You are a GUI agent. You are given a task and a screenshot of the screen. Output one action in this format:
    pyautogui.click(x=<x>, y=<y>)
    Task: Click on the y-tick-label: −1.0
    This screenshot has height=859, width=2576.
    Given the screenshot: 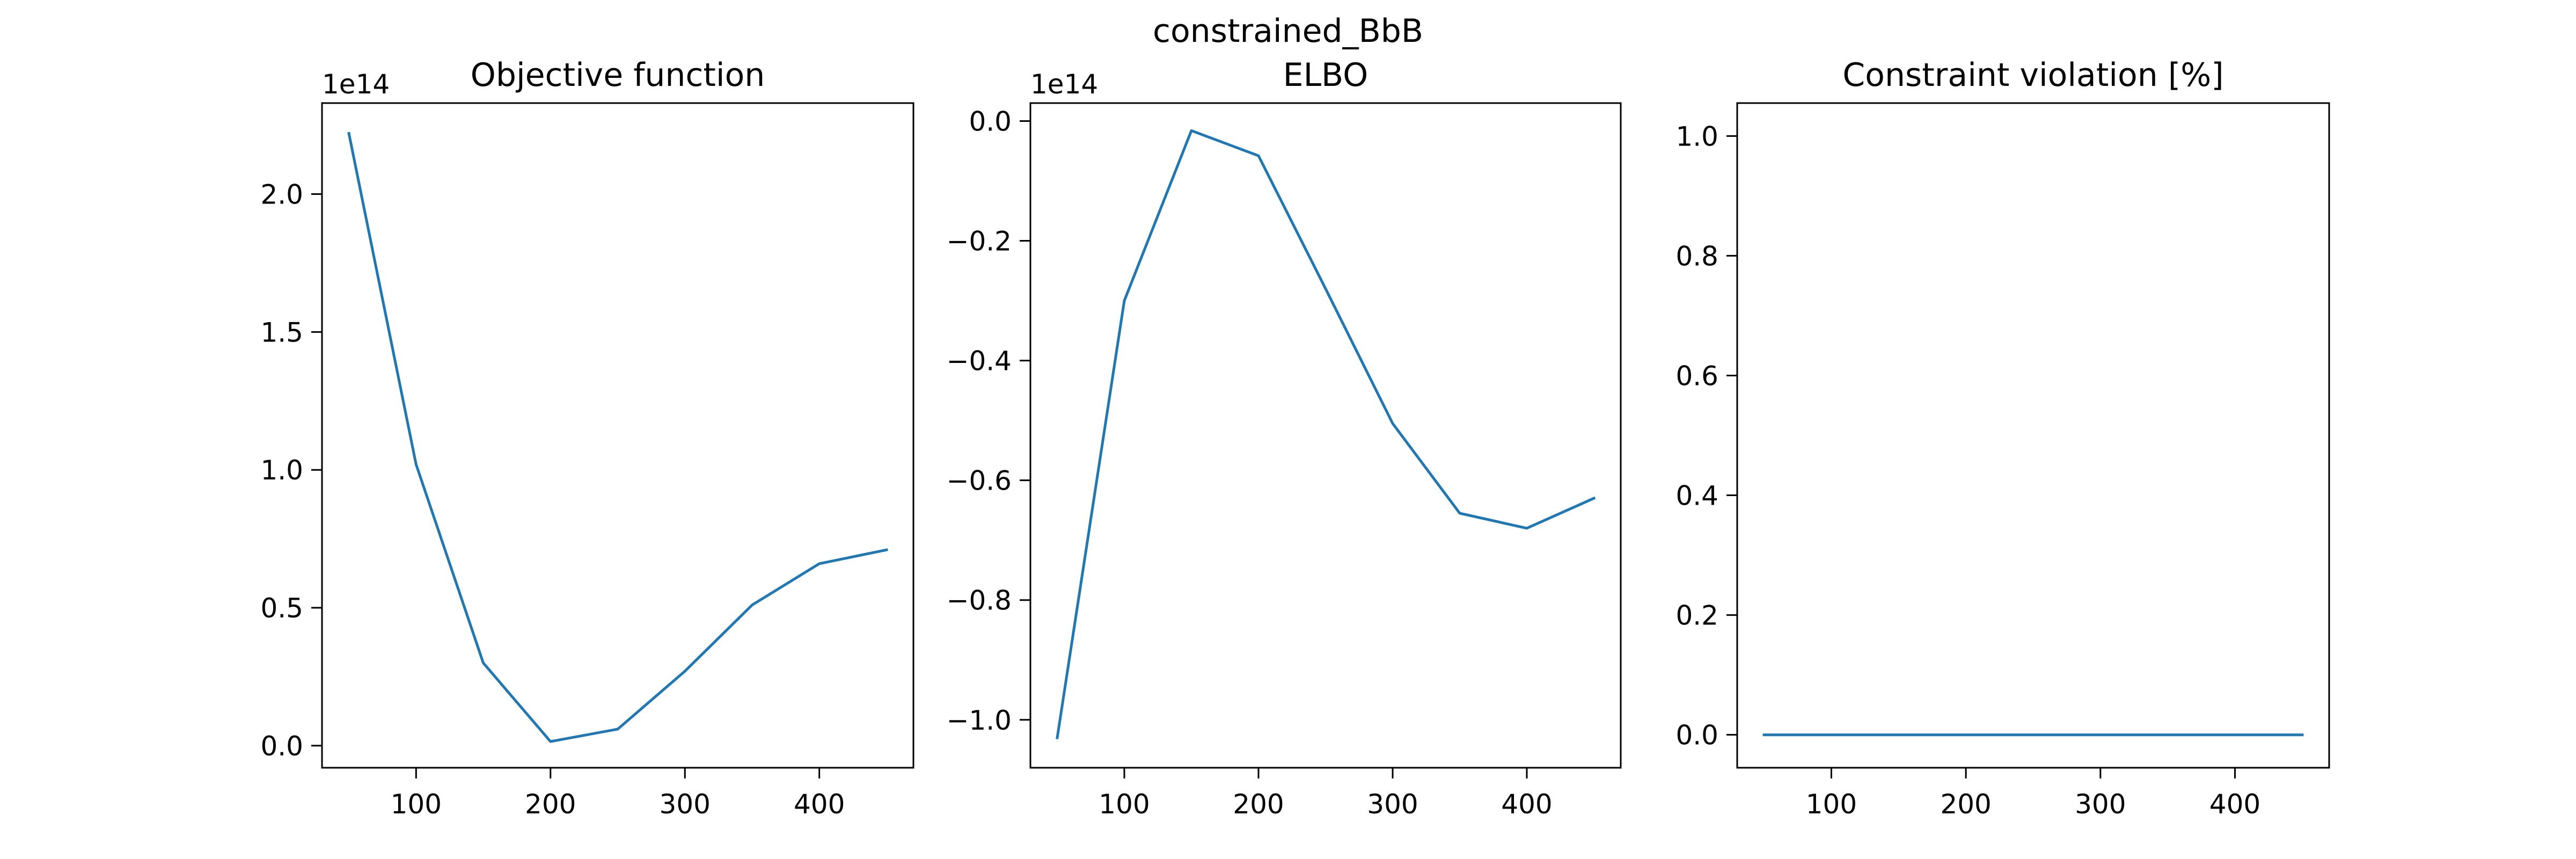 What is the action you would take?
    pyautogui.click(x=979, y=720)
    